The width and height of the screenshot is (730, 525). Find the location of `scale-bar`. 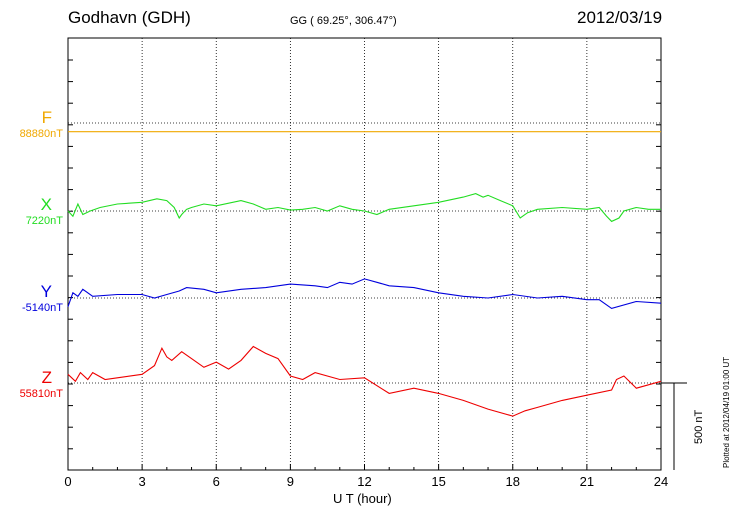

scale-bar is located at coordinates (674, 426).